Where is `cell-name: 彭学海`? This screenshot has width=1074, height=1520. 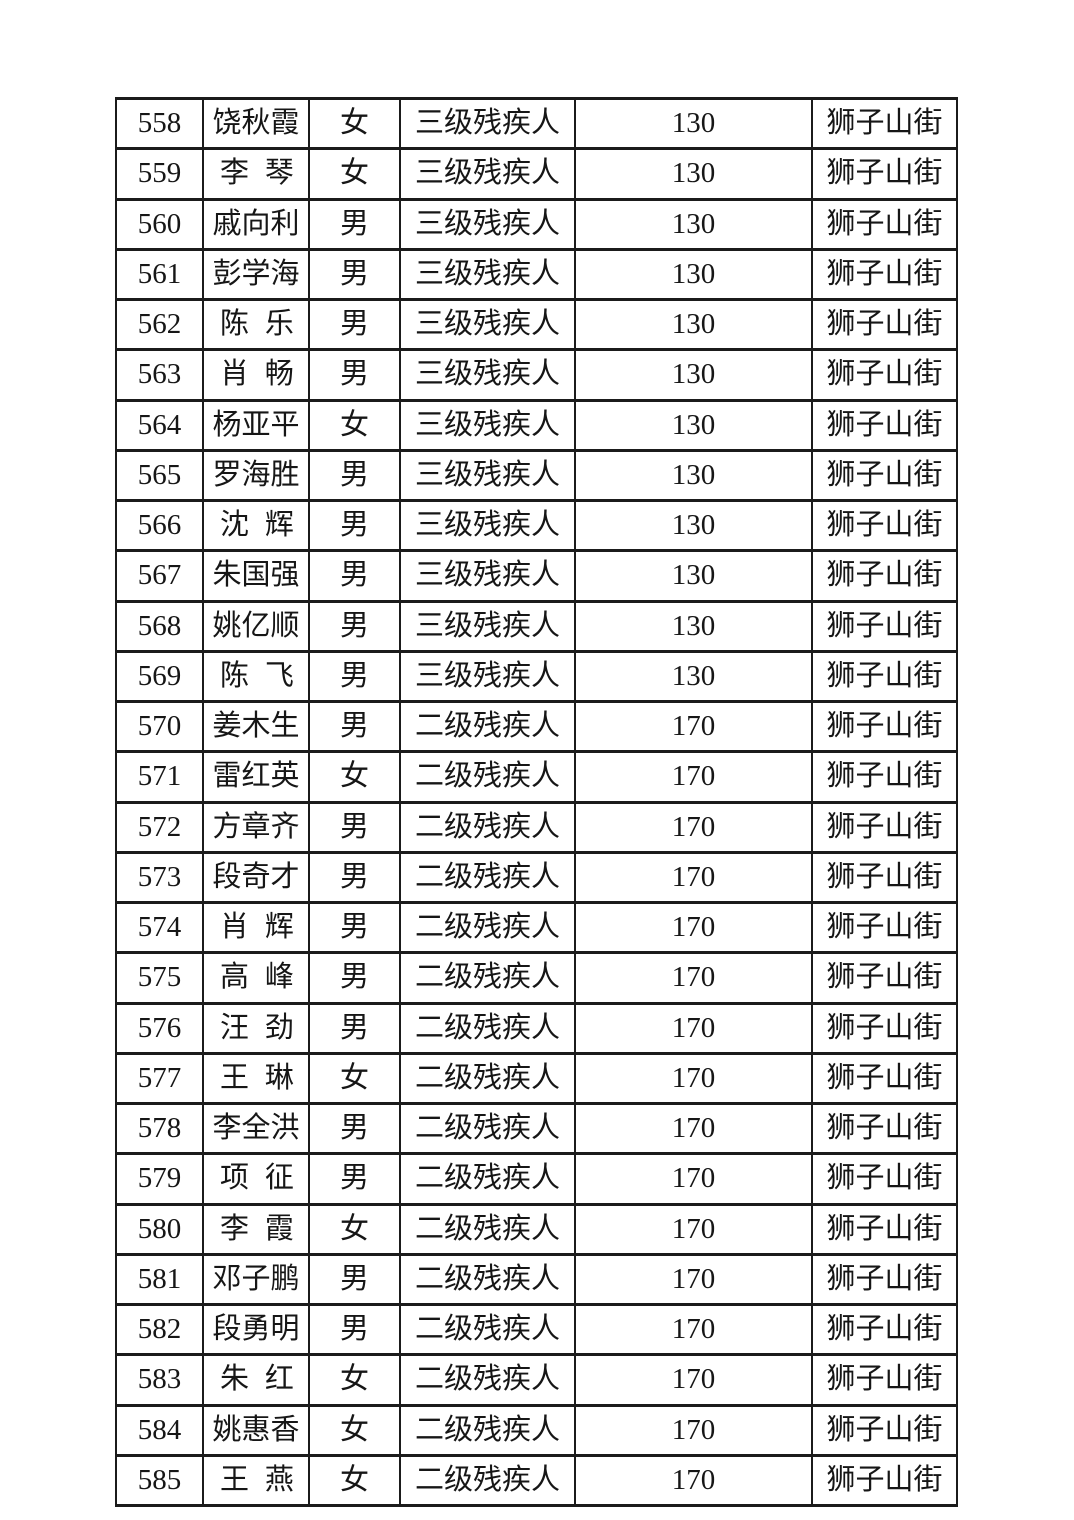
cell-name: 彭学海 is located at coordinates (256, 274).